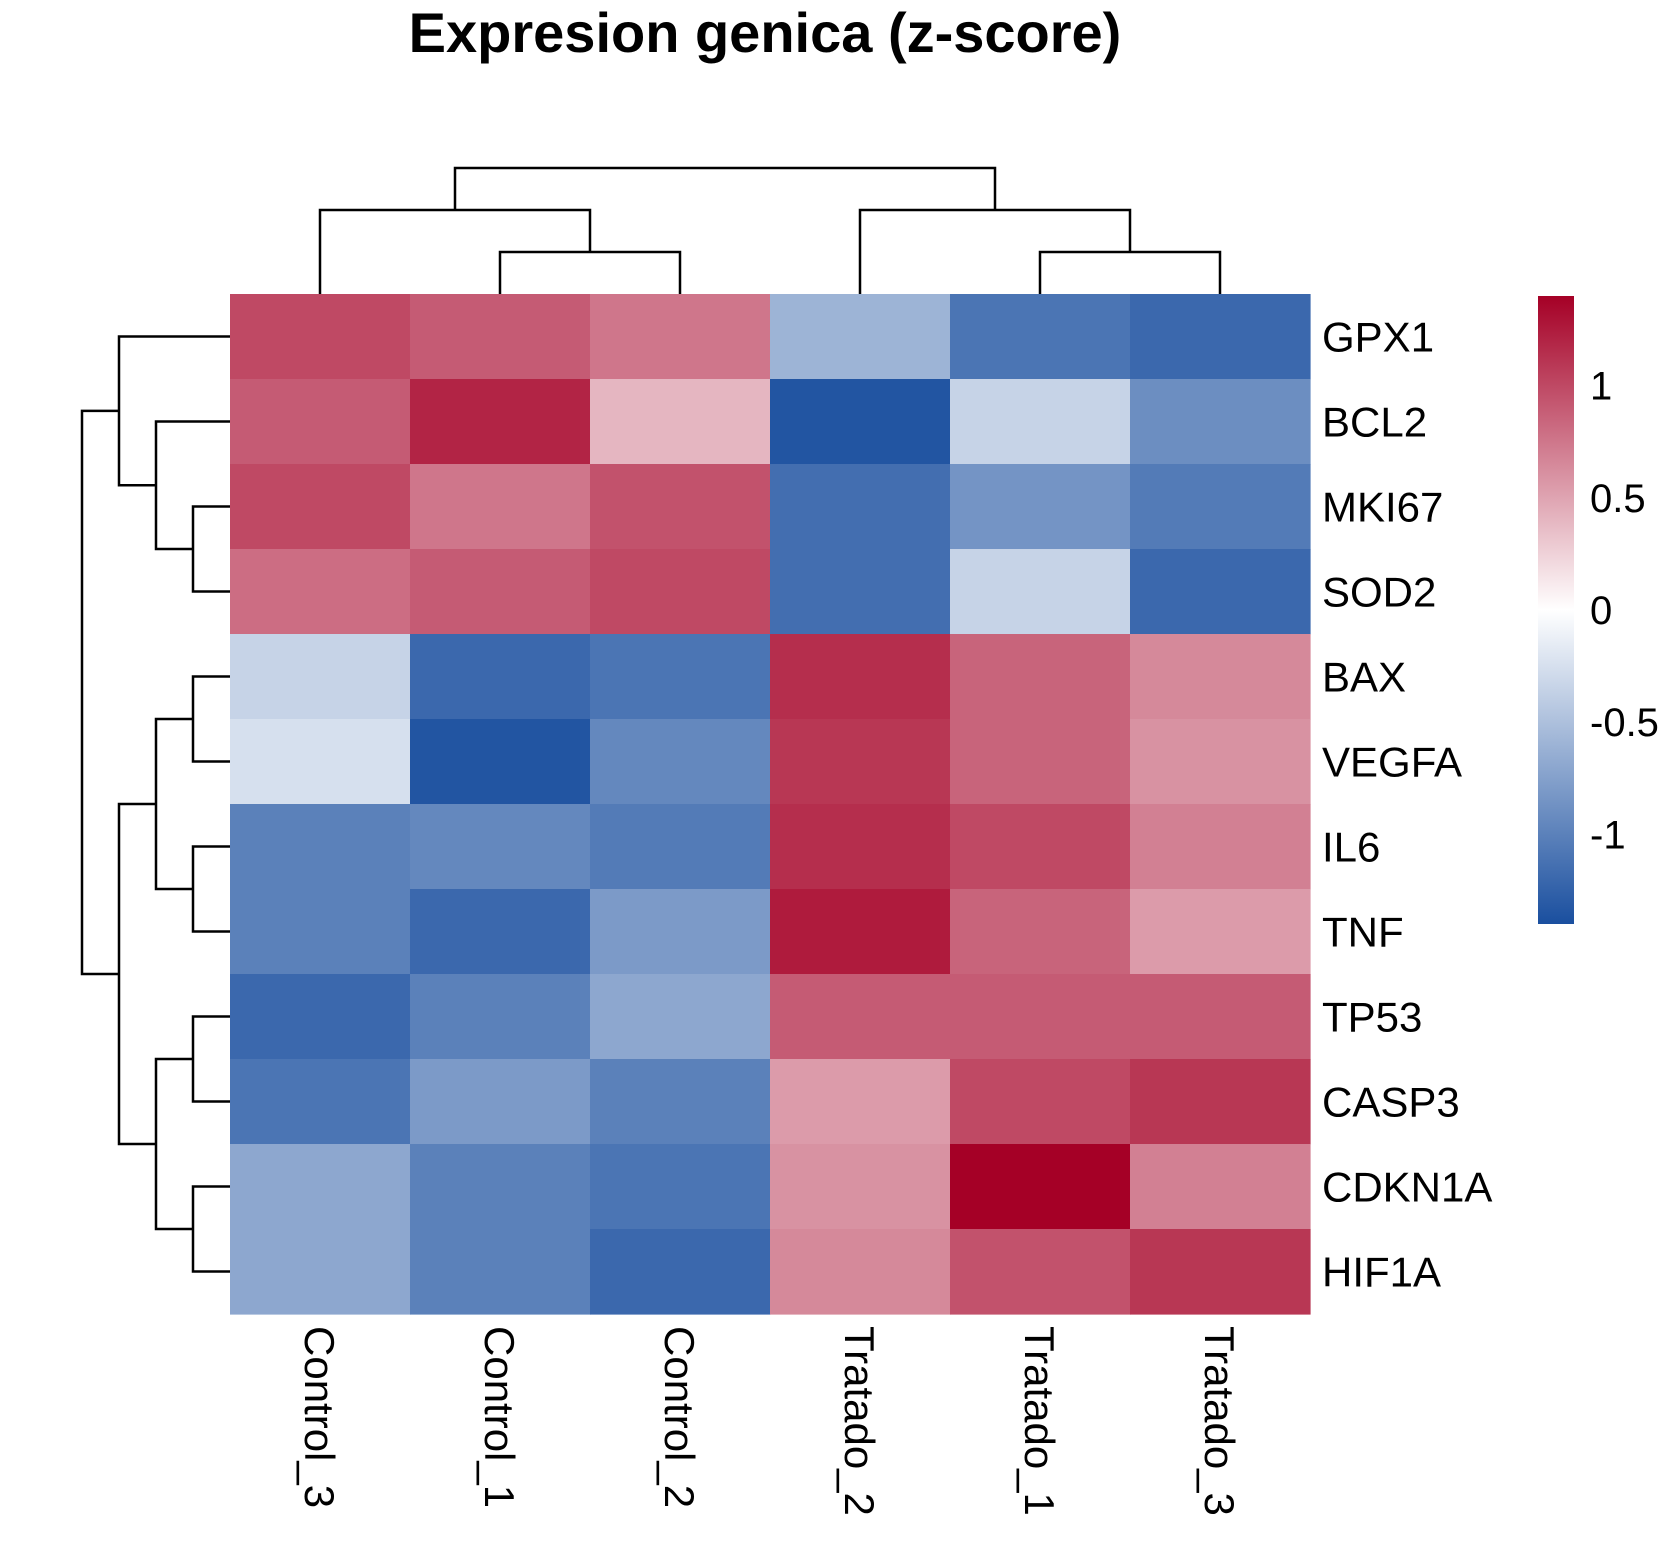 This screenshot has width=1680, height=1560. What do you see at coordinates (1351, 847) in the screenshot?
I see `row-label: IL6` at bounding box center [1351, 847].